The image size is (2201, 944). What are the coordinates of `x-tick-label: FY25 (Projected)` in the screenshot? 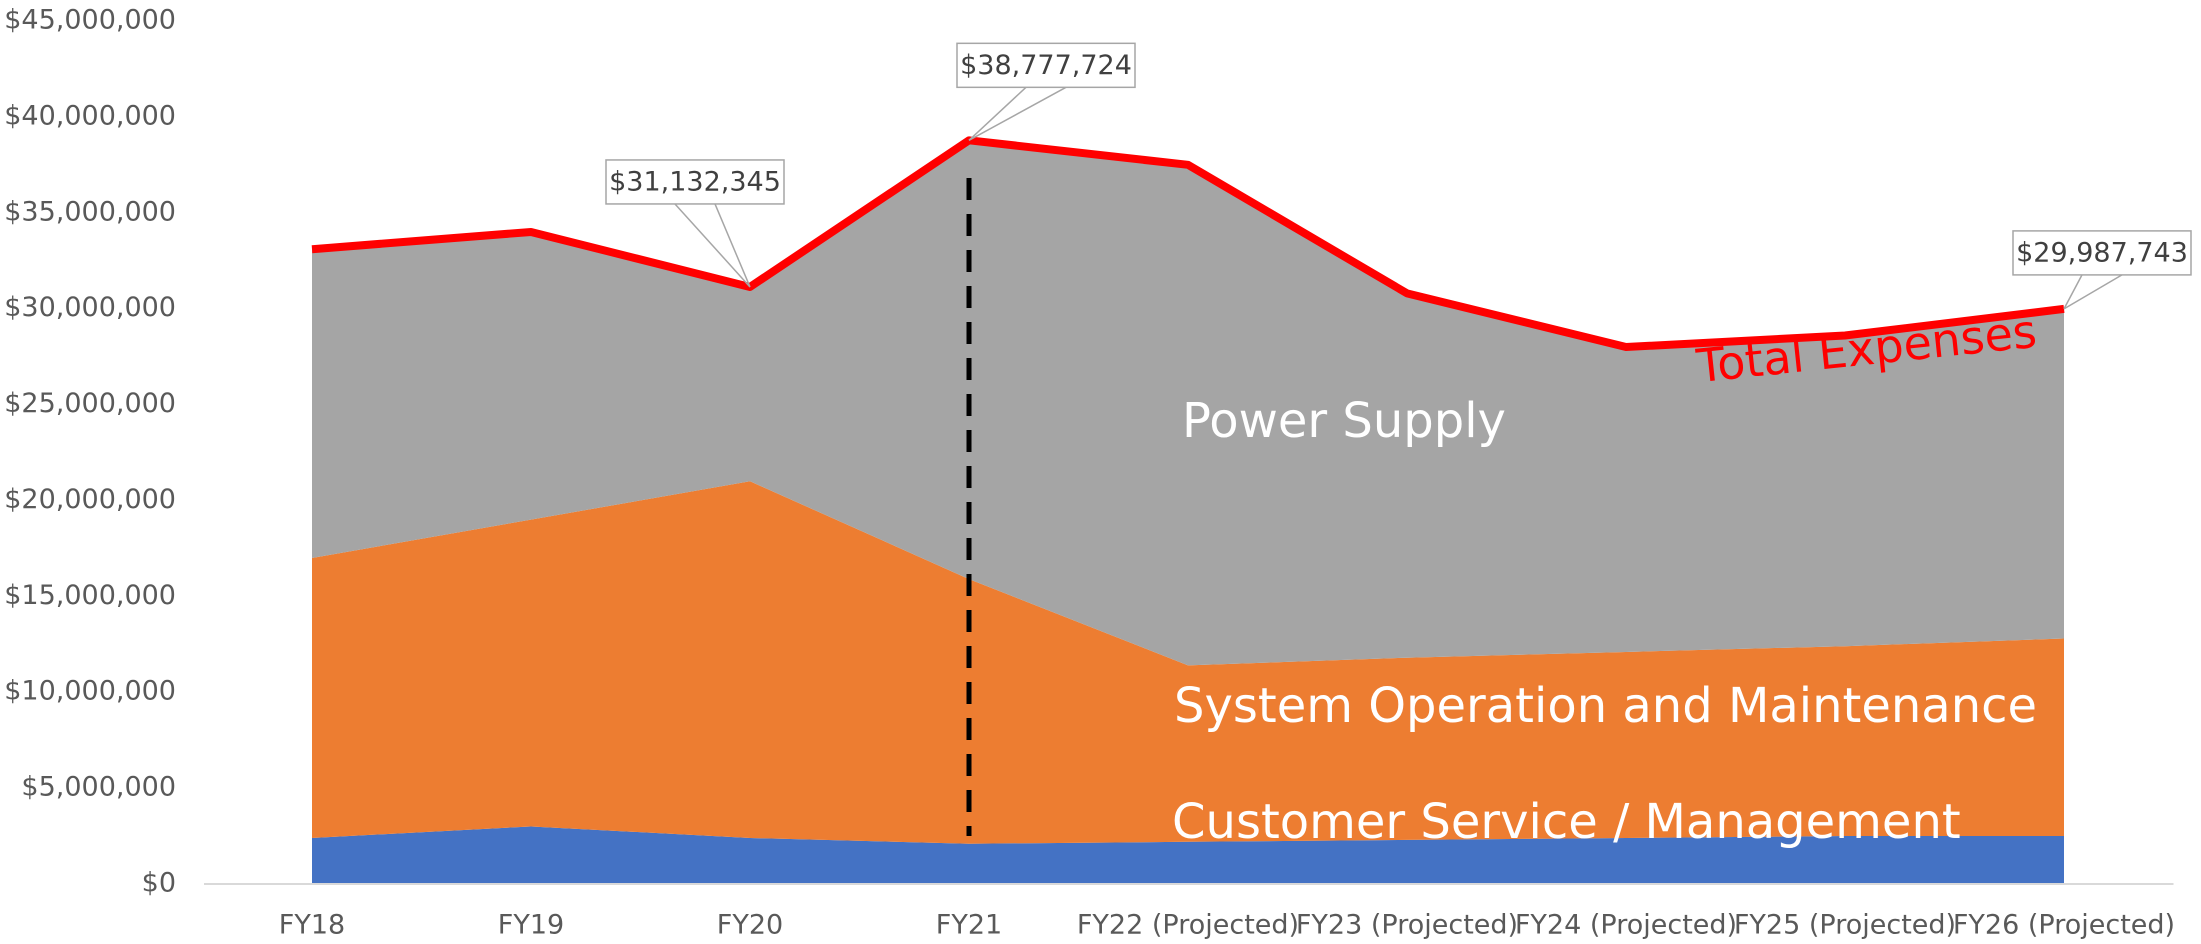 It's located at (1845, 925).